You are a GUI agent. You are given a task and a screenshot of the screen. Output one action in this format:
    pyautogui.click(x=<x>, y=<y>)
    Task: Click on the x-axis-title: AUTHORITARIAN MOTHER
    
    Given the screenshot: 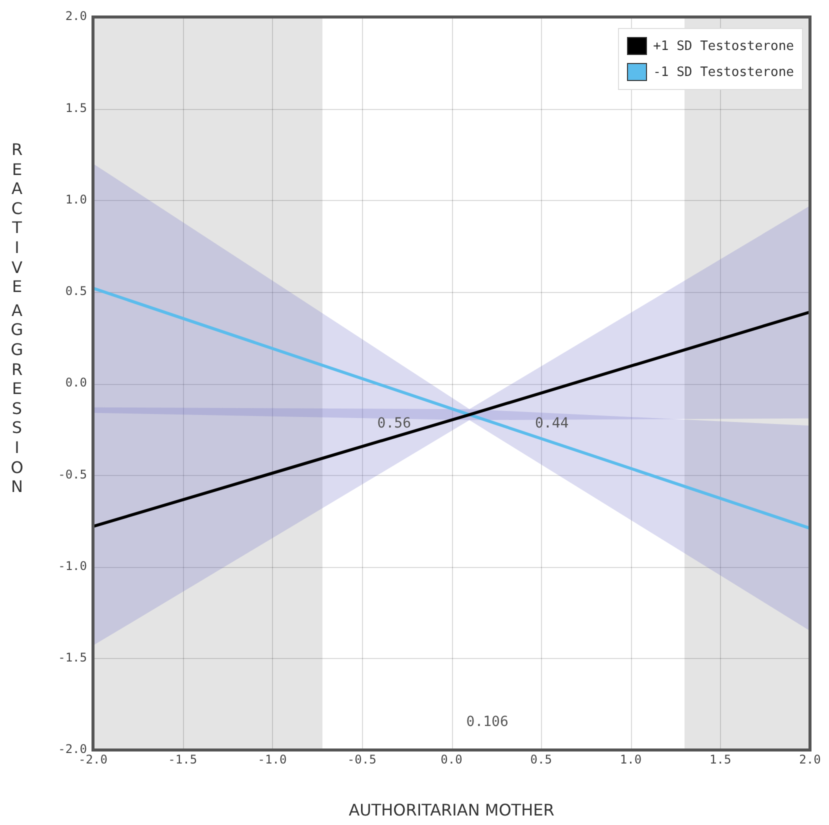 What is the action you would take?
    pyautogui.click(x=451, y=810)
    